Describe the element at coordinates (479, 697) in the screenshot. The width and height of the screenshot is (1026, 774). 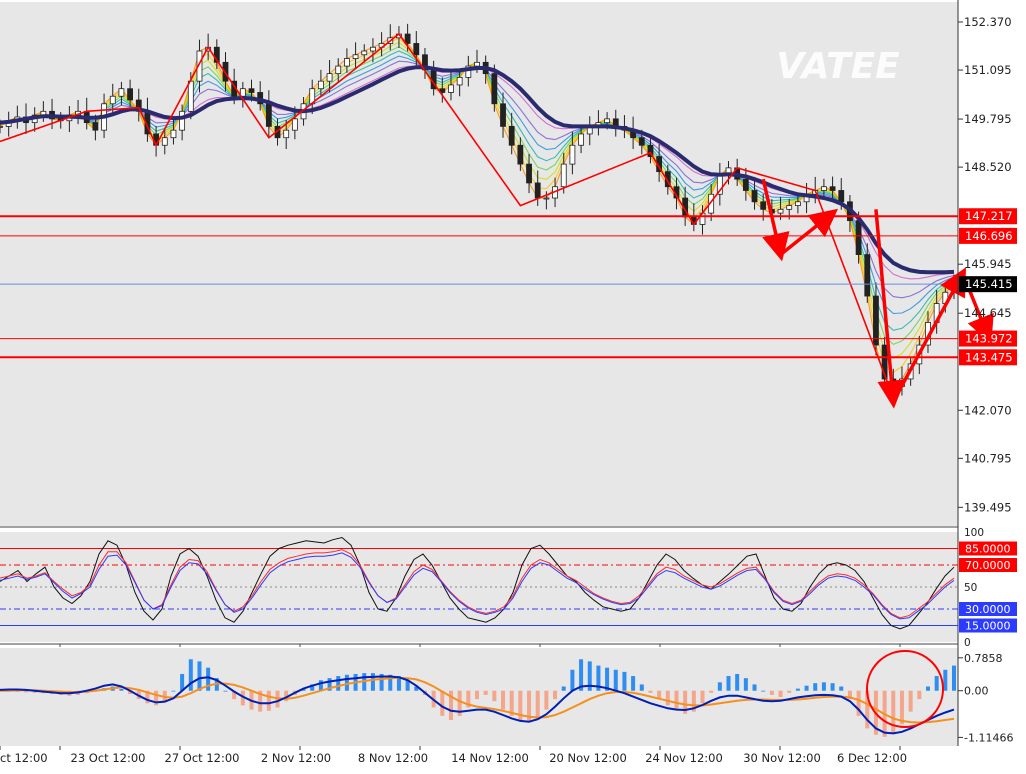
I see `macd-pane` at that location.